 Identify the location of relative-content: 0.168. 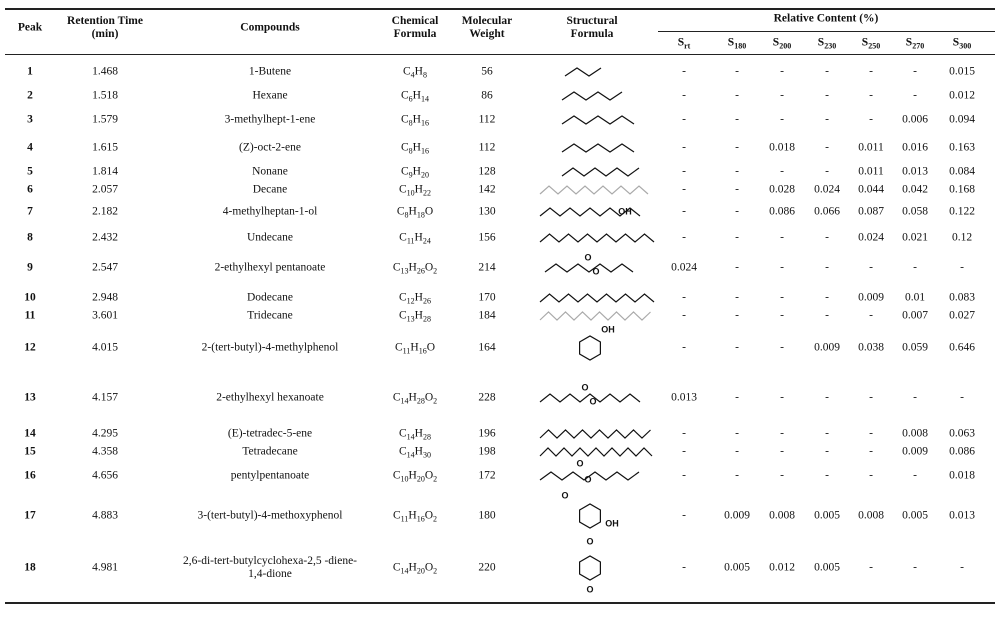
(962, 189).